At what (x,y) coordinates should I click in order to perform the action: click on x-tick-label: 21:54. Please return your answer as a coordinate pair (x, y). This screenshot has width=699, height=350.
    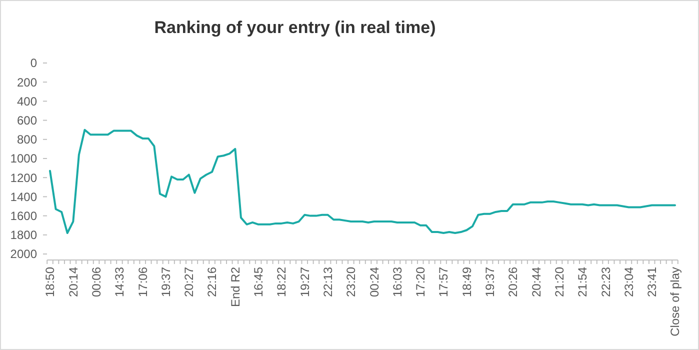
    Looking at the image, I should click on (583, 282).